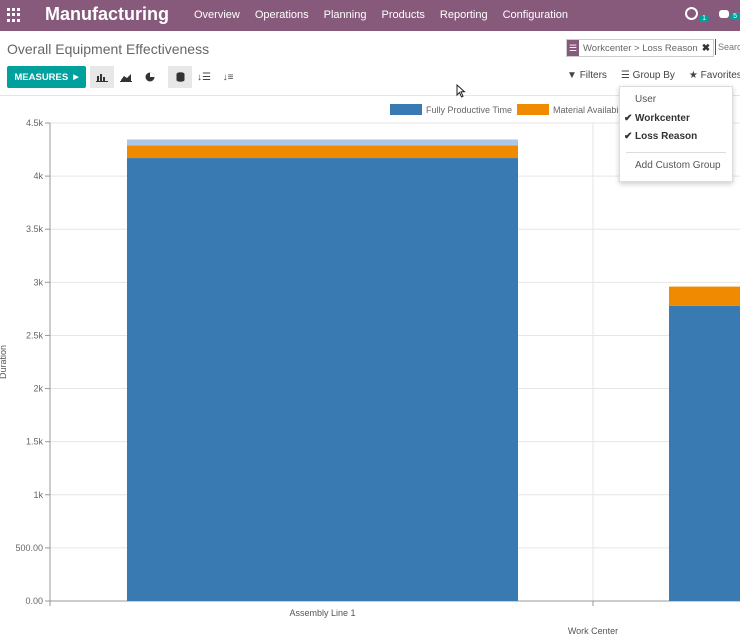 This screenshot has height=640, width=740. Describe the element at coordinates (693, 75) in the screenshot. I see `star-icon: ★` at that location.